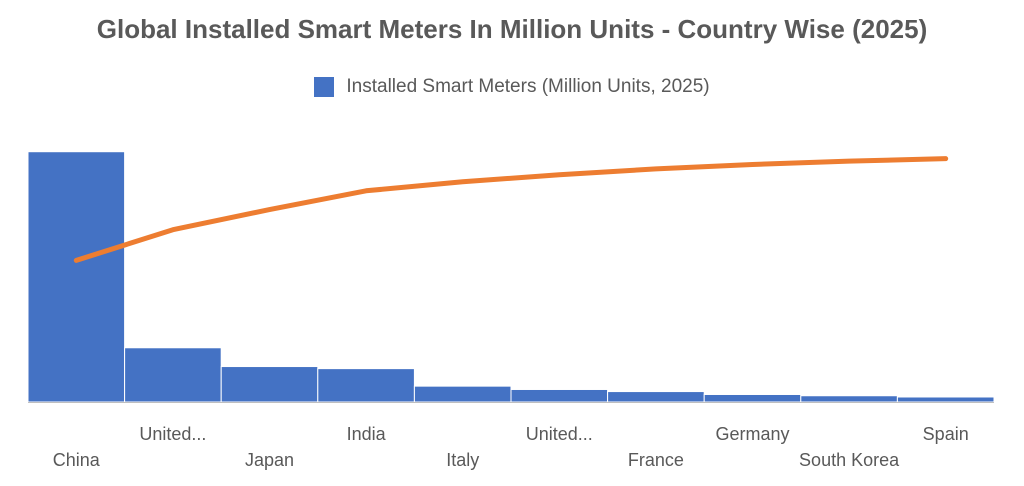  I want to click on x-tick-label: India, so click(367, 434).